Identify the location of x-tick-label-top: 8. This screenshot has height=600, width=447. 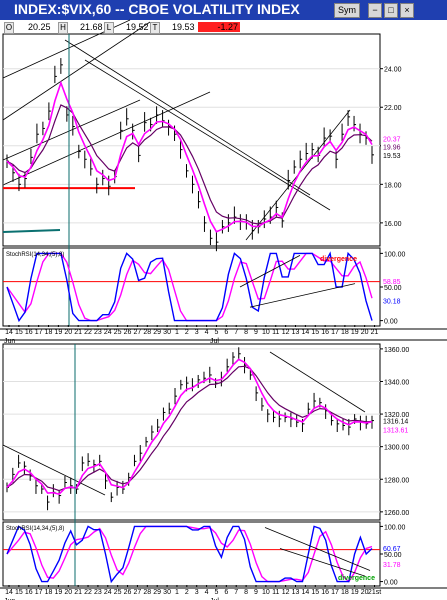
(246, 332).